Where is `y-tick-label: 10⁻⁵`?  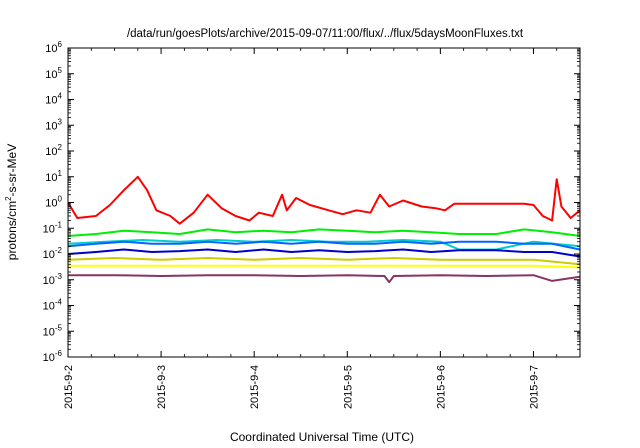
y-tick-label: 10⁻⁵ is located at coordinates (53, 330).